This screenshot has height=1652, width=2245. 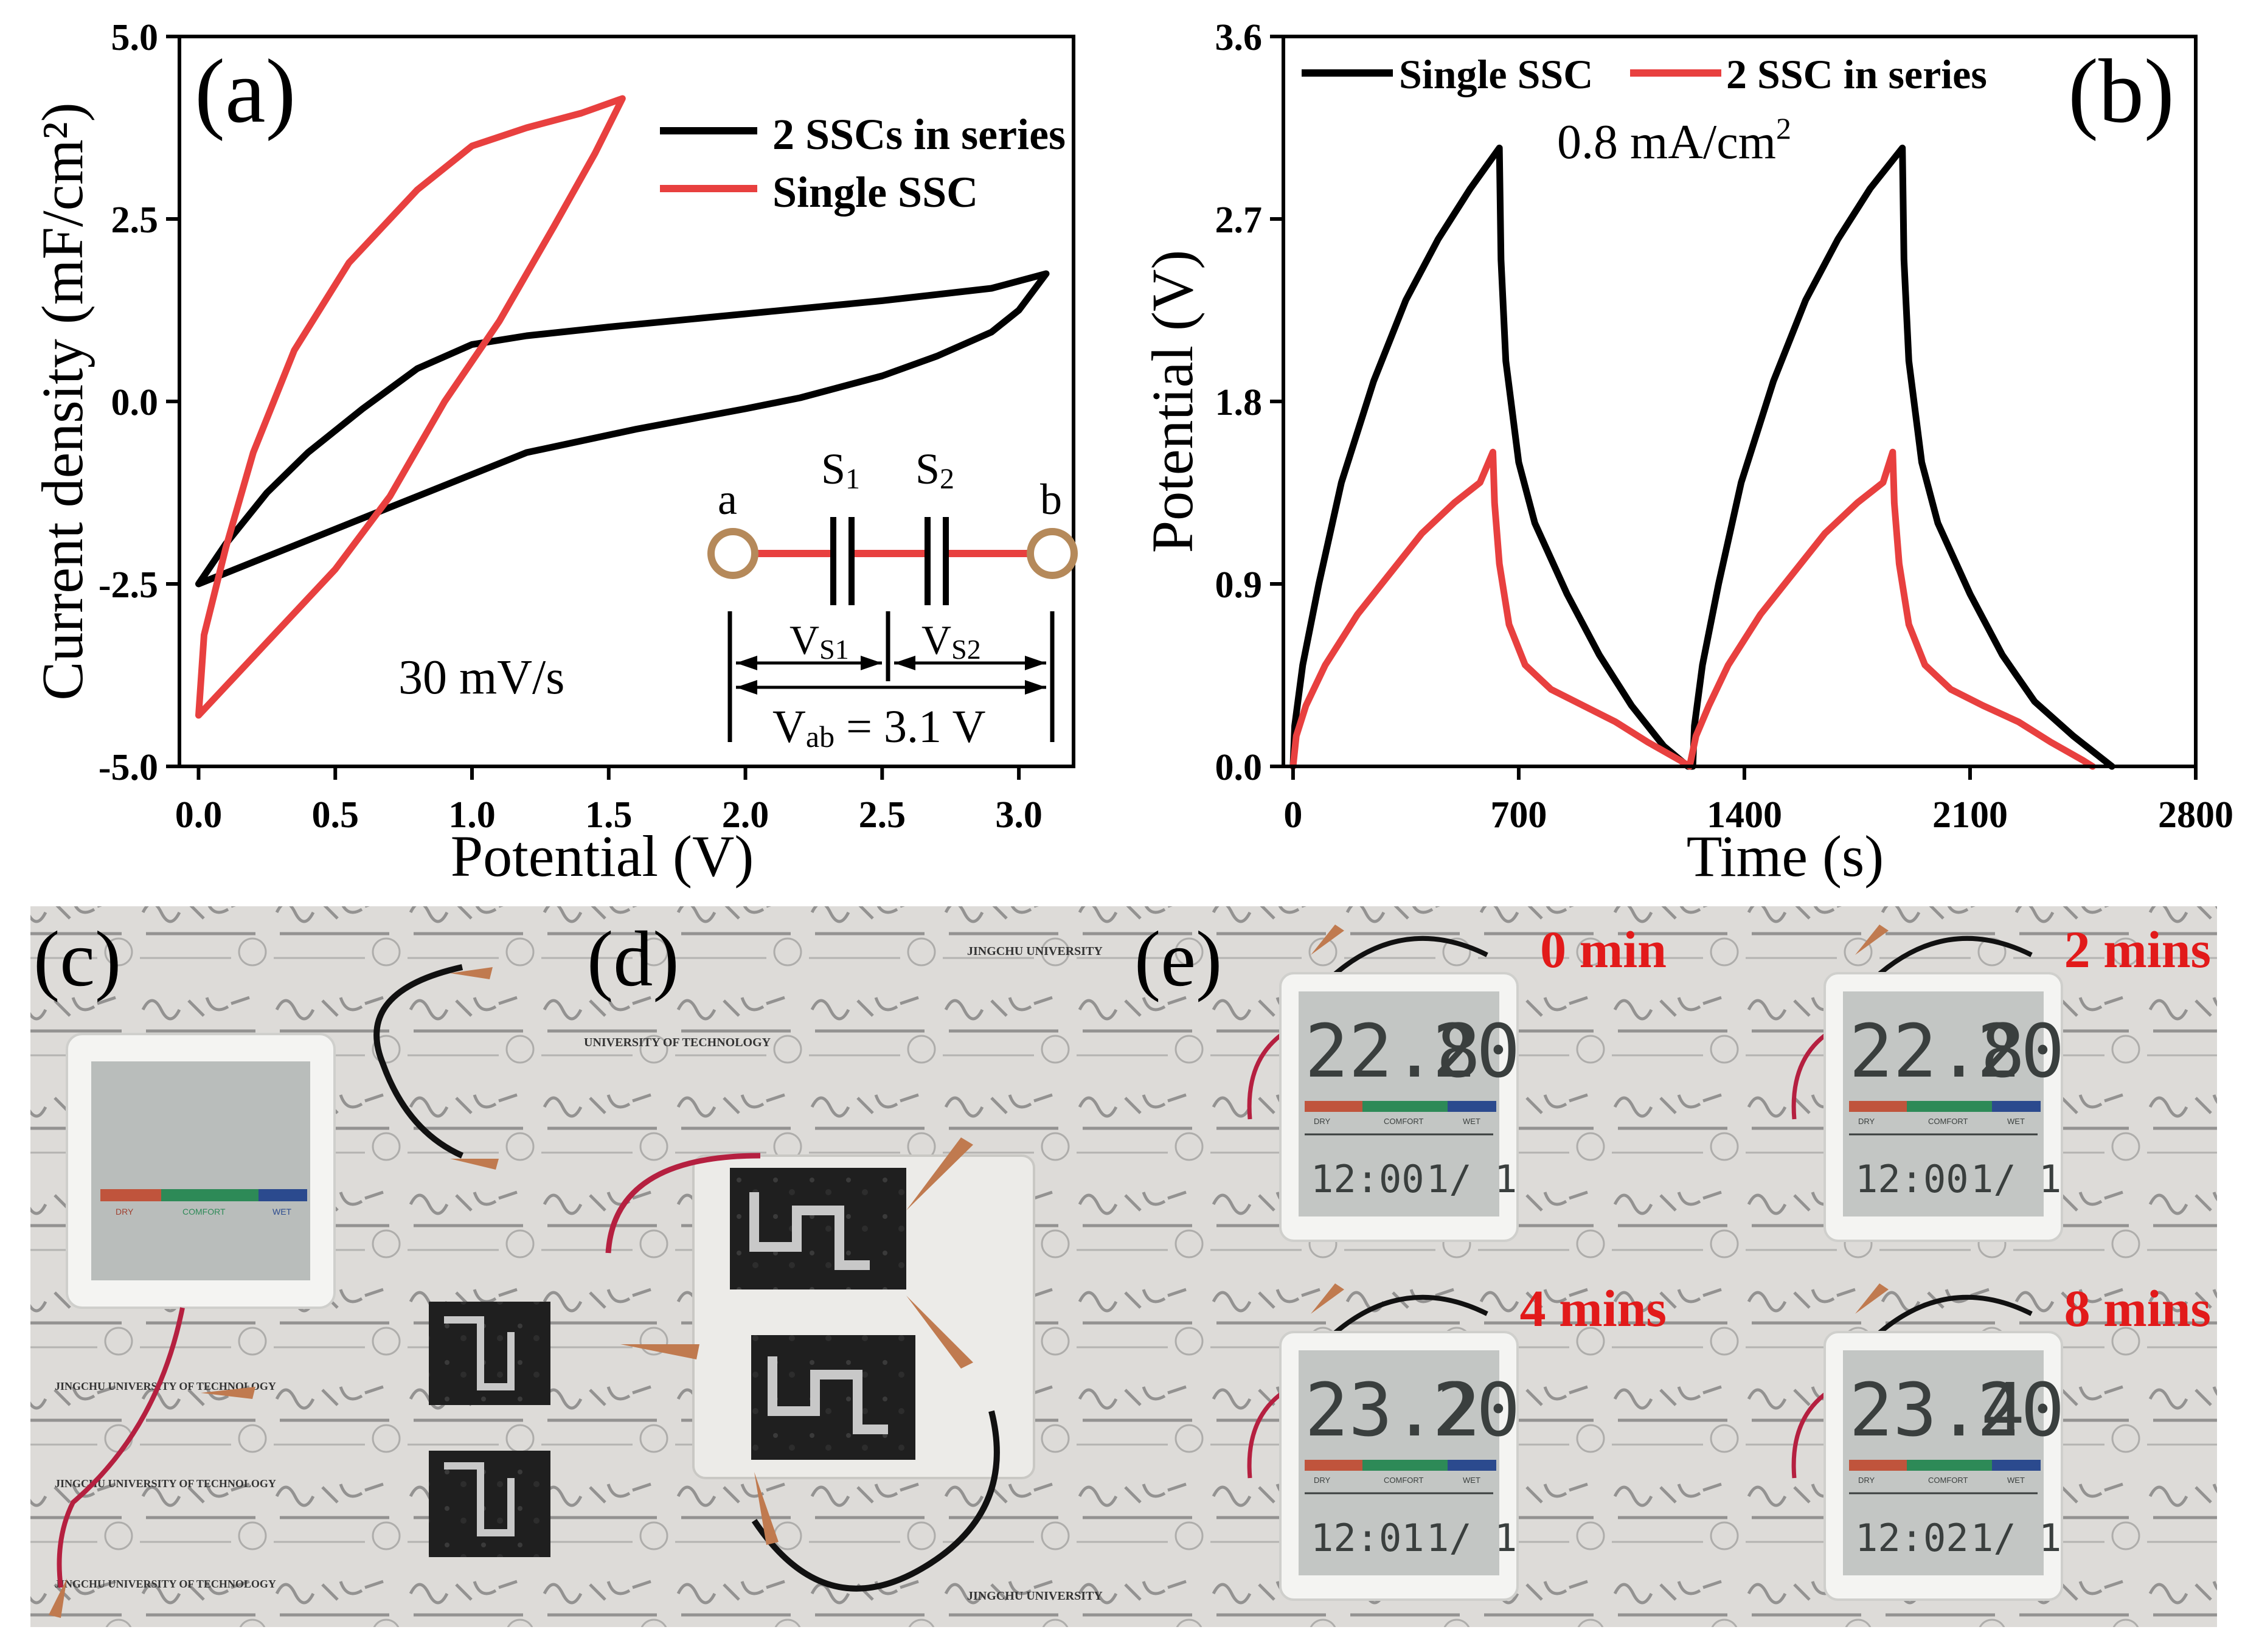 What do you see at coordinates (1292, 815) in the screenshot?
I see `chart-b-xtick-label: 0` at bounding box center [1292, 815].